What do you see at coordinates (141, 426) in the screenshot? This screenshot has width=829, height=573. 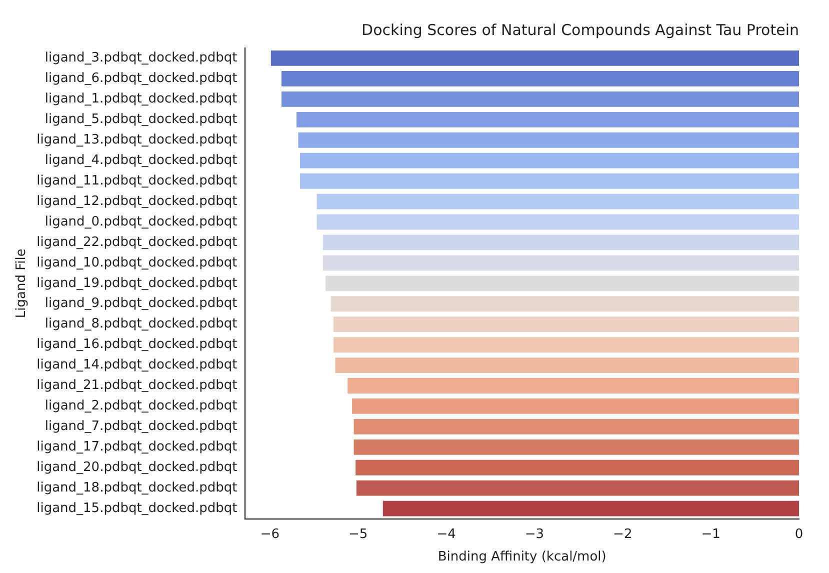 I see `y-tick-label: ligand_7.pdbqt_docked.pdbqt` at bounding box center [141, 426].